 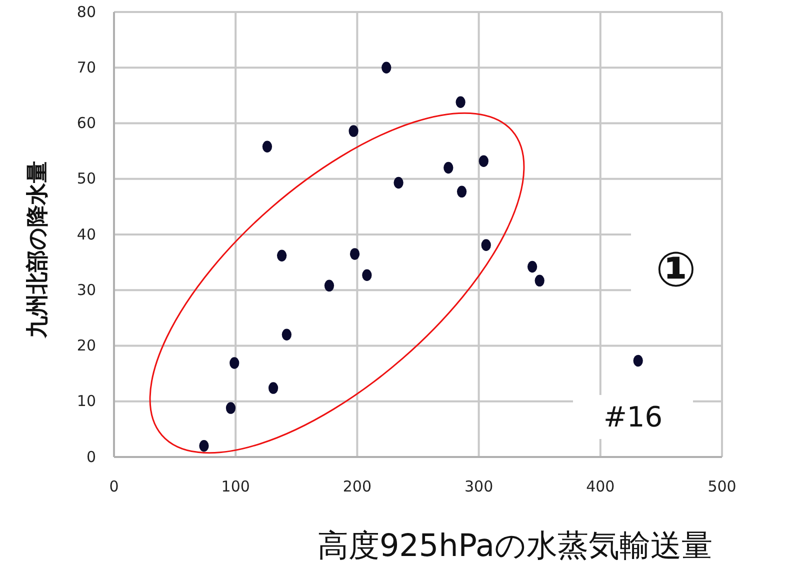 I want to click on y-tick-label: 10, so click(x=86, y=401).